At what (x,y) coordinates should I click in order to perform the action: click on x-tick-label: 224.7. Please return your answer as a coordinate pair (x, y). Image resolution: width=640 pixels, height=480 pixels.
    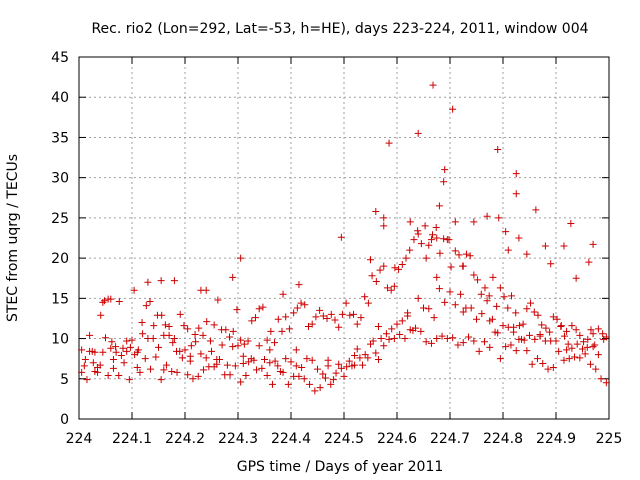
    Looking at the image, I should click on (450, 439).